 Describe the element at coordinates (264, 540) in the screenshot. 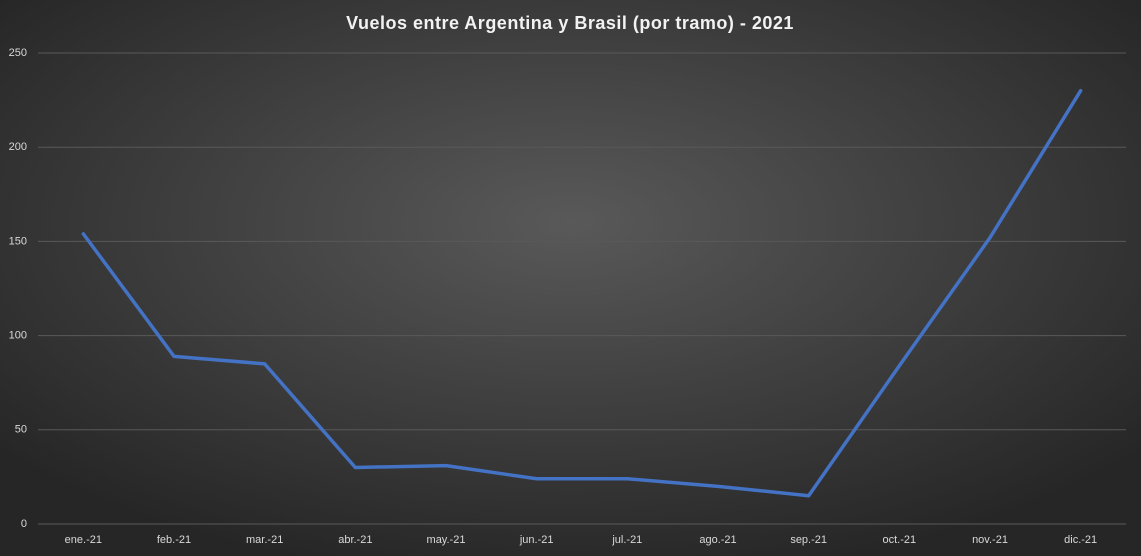

I see `x-tick-label: mar.-21` at that location.